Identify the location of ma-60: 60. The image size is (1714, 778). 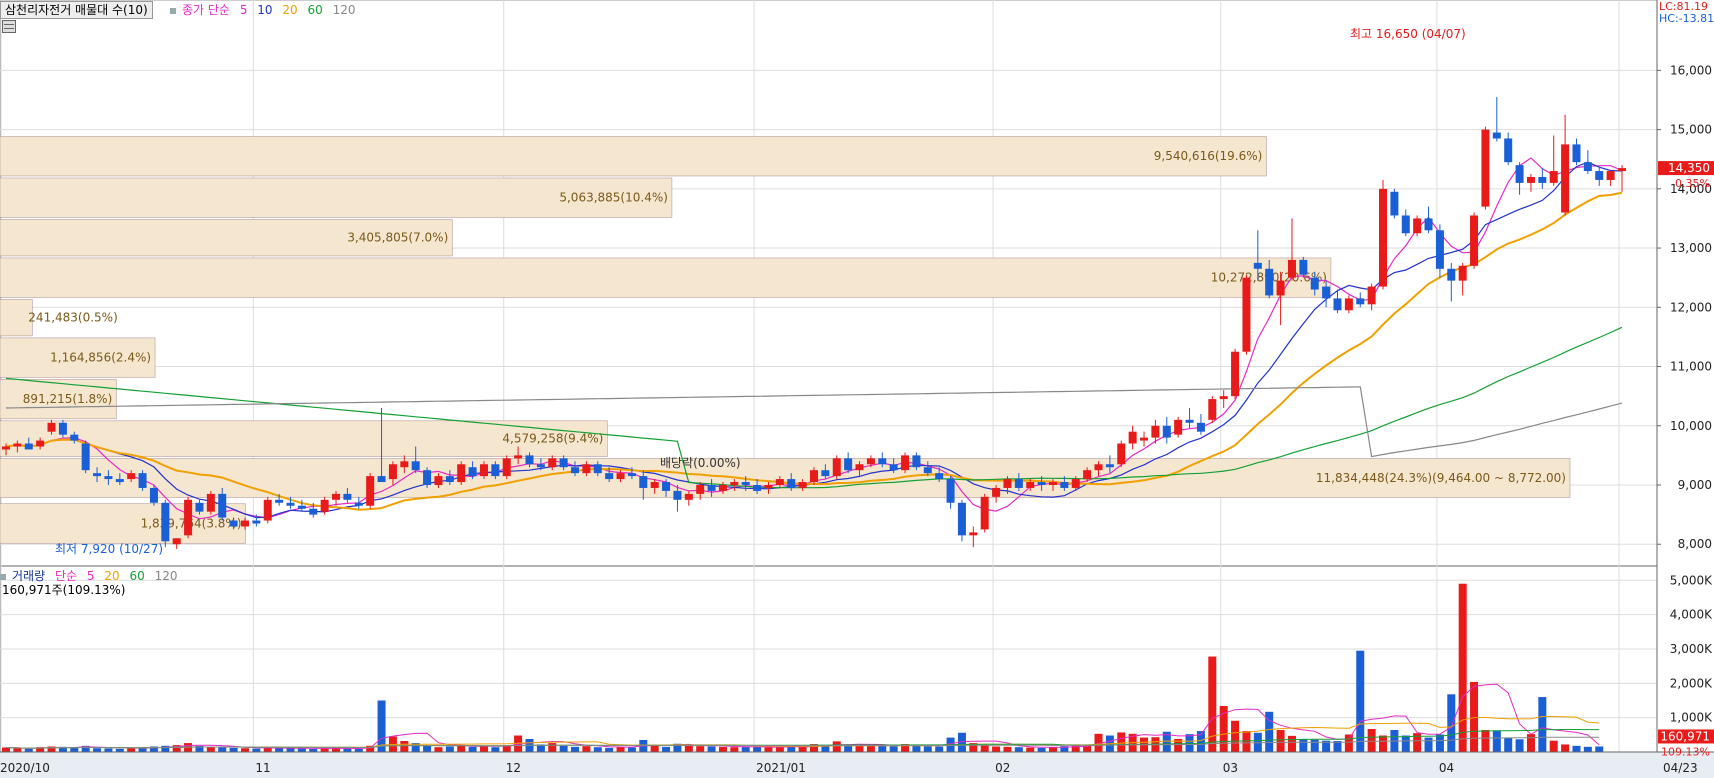
(315, 10).